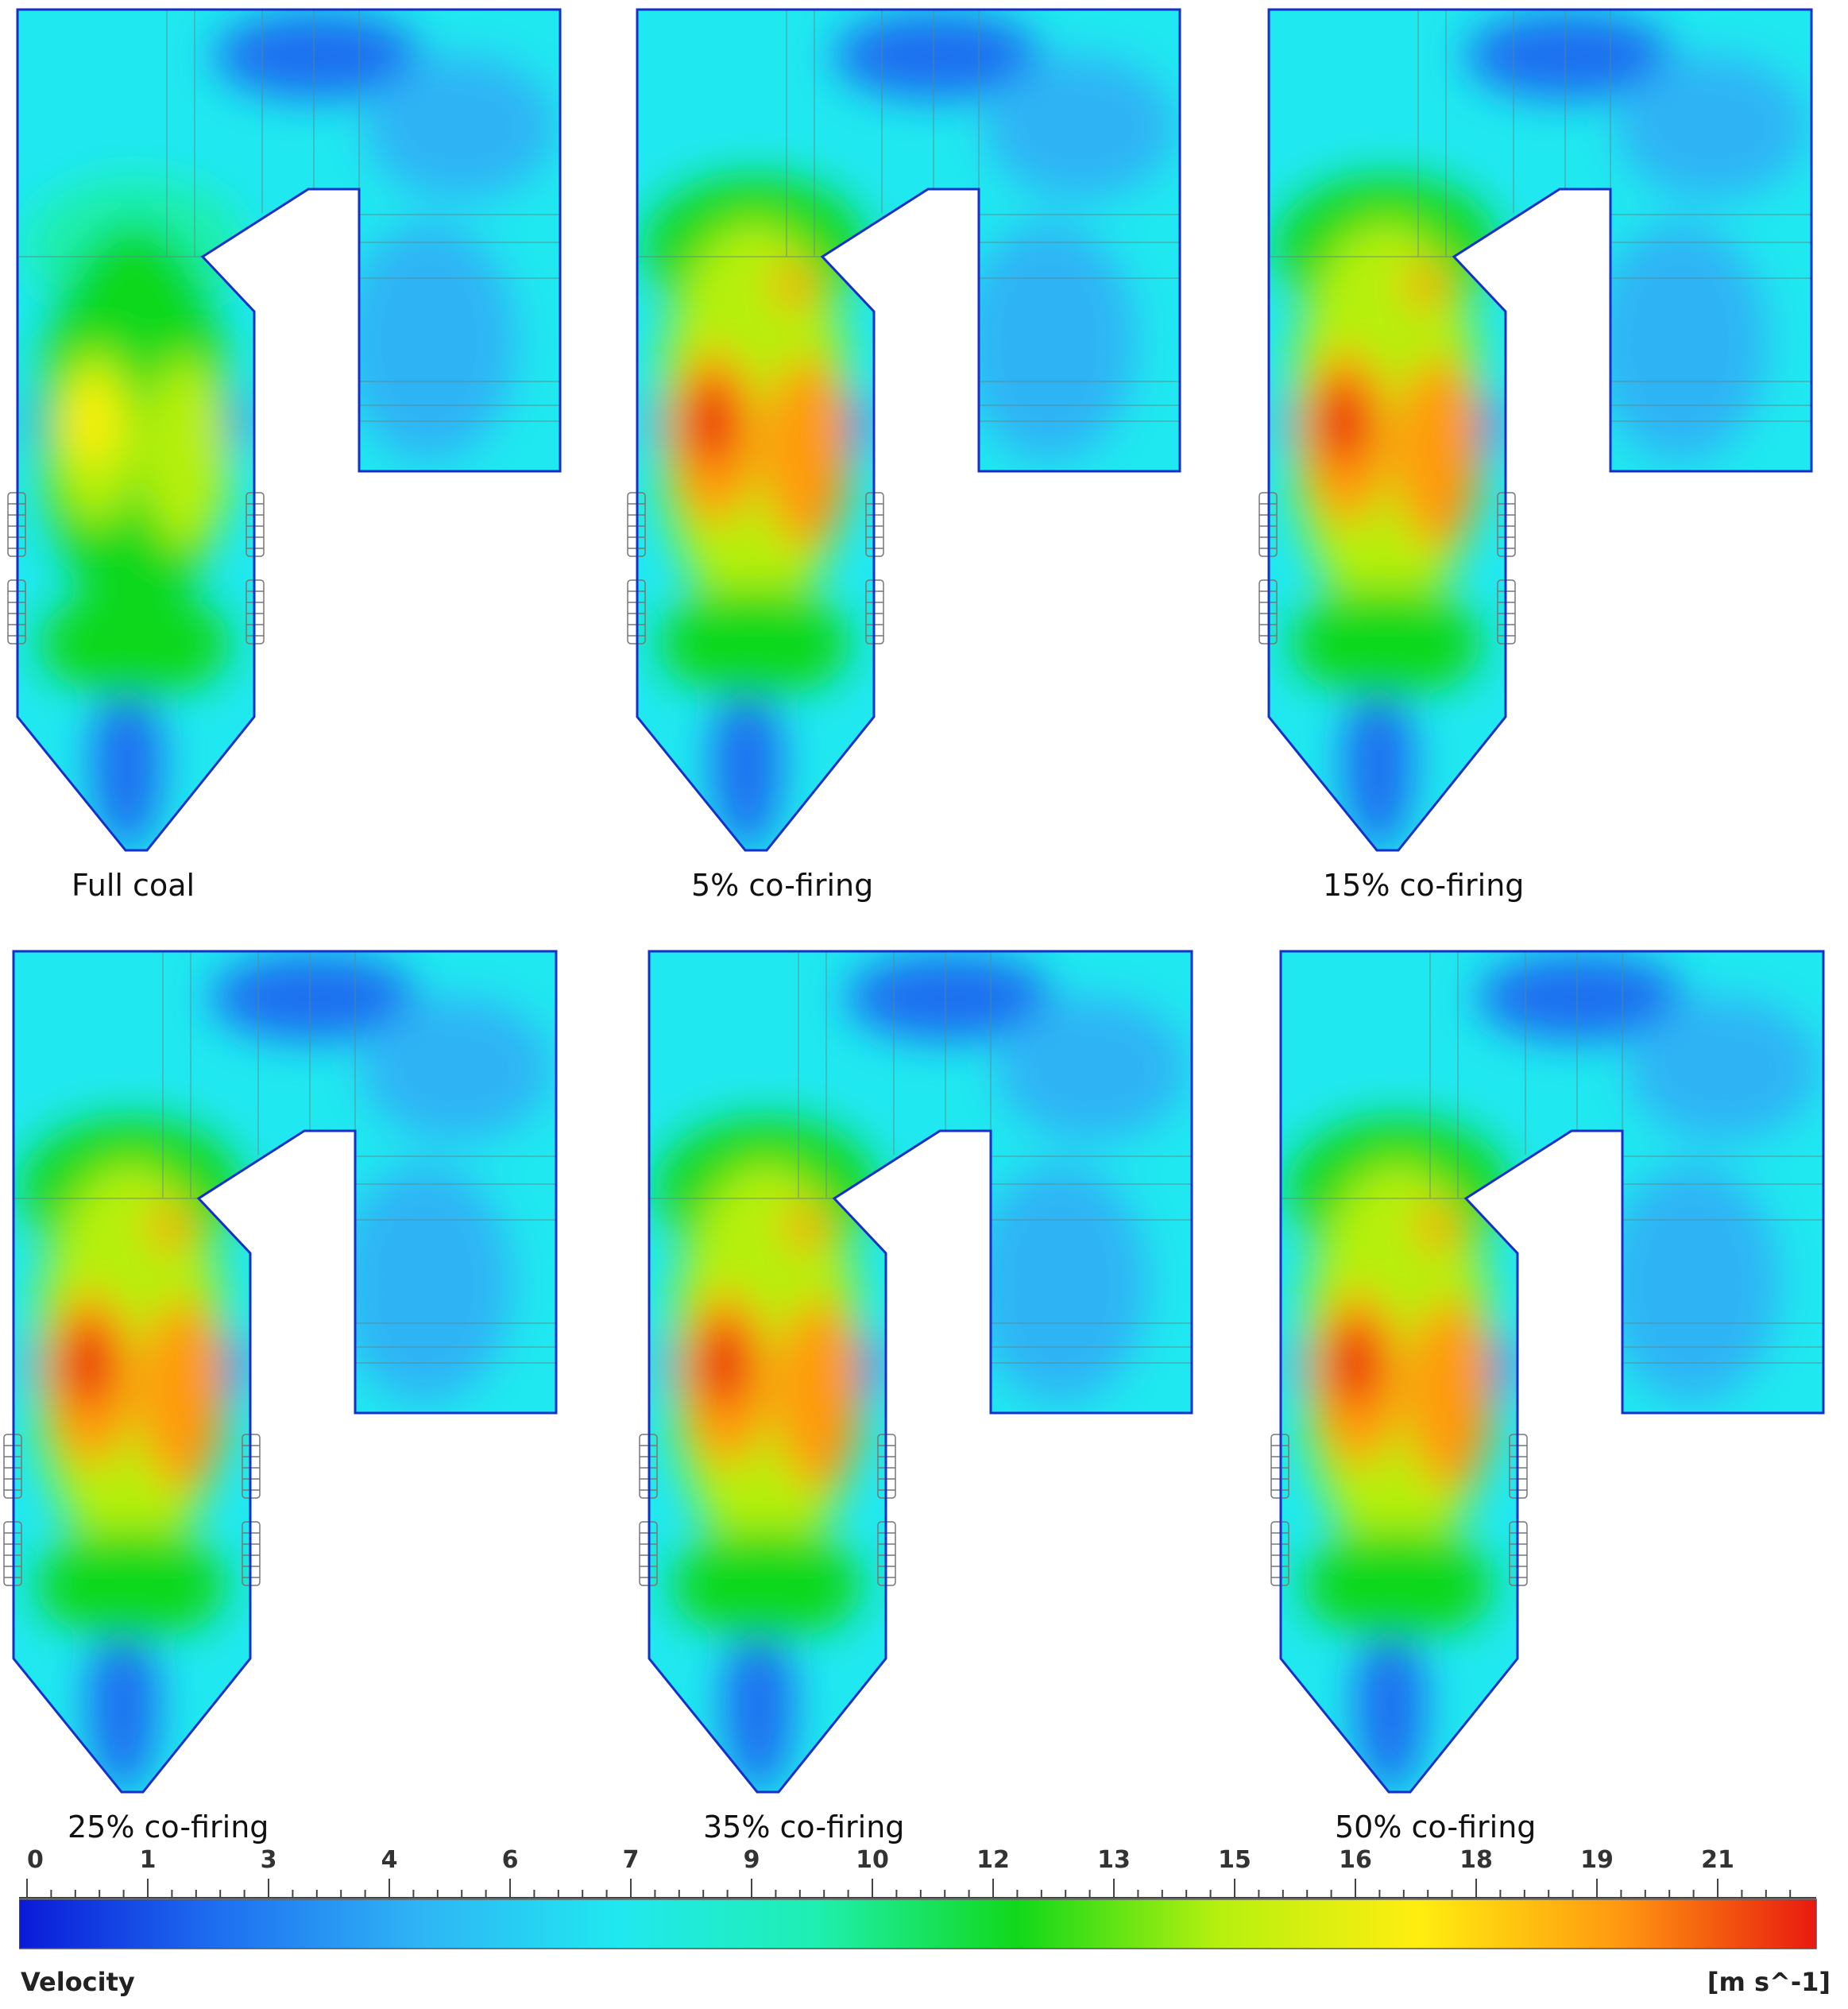 Image resolution: width=1848 pixels, height=2009 pixels. Describe the element at coordinates (1355, 1860) in the screenshot. I see `colorbar-tick-label: 16` at that location.